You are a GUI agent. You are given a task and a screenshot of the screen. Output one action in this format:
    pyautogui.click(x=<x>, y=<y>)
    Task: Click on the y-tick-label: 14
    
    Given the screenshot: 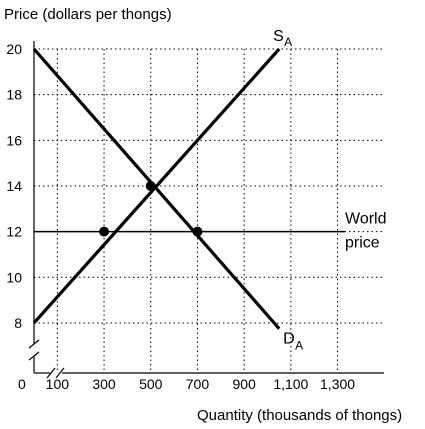 What is the action you would take?
    pyautogui.click(x=14, y=186)
    